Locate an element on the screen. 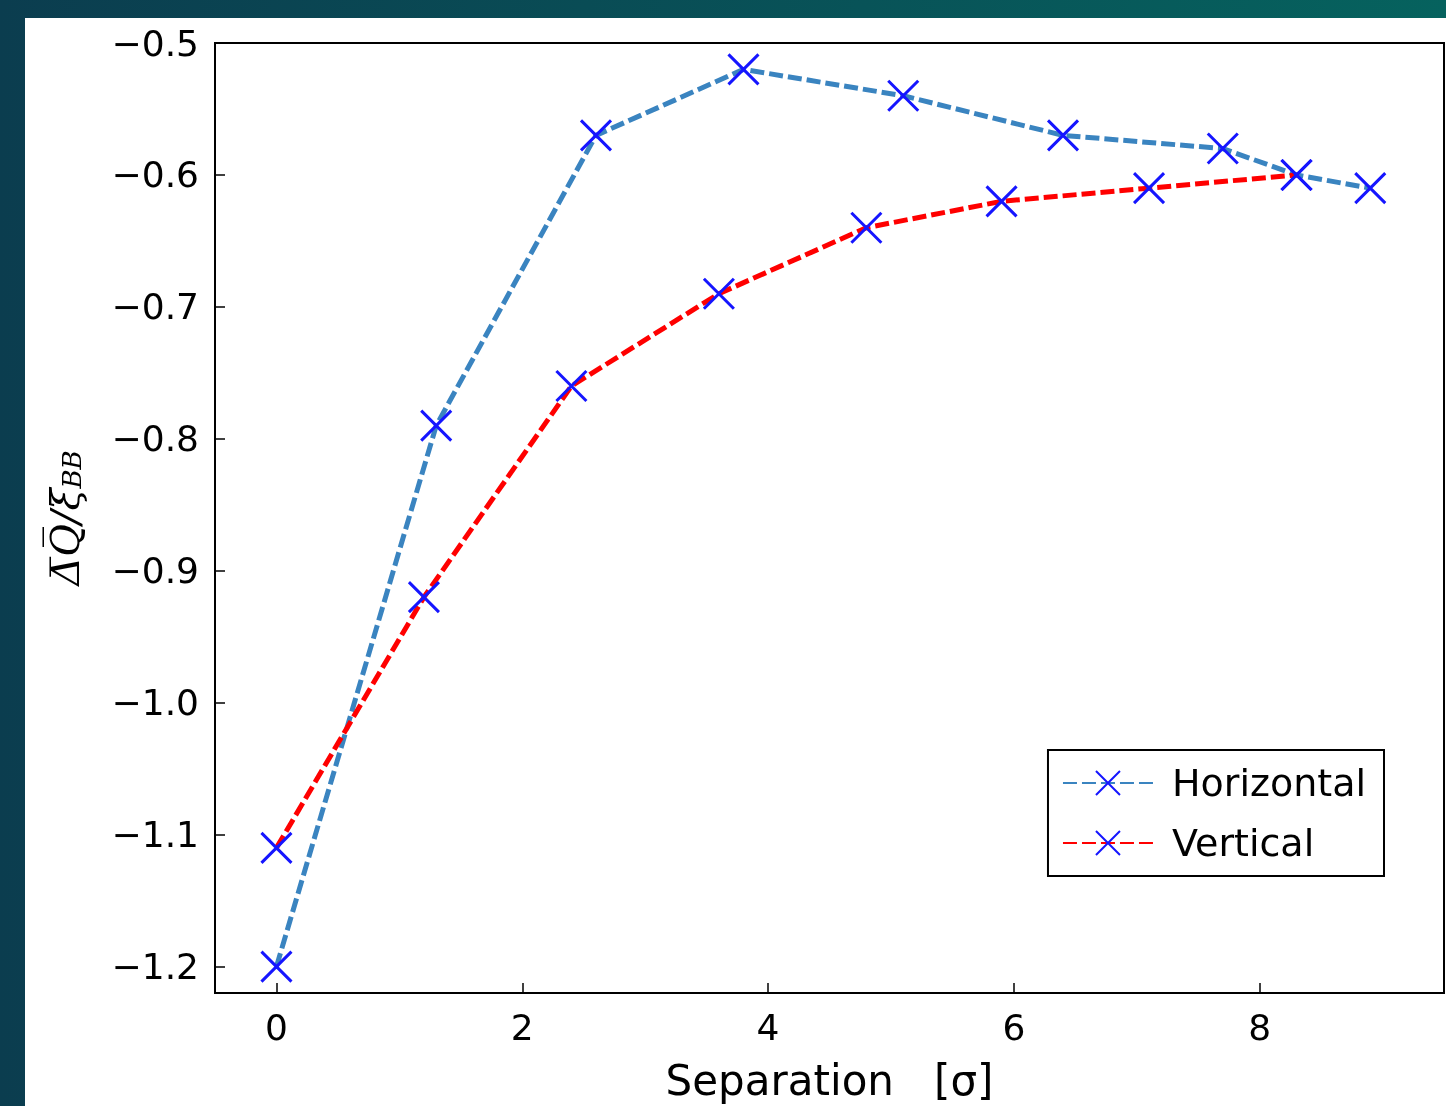 Image resolution: width=1446 pixels, height=1106 pixels. y-axis-title: Δ̅Q̅/ξBB is located at coordinates (64, 519).